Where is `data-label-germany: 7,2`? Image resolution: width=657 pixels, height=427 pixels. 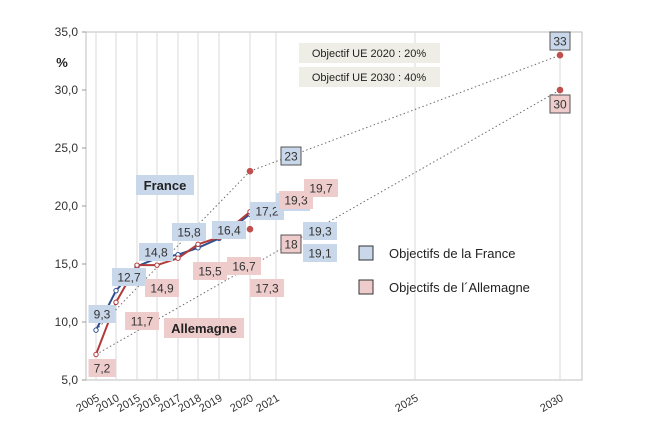 data-label-germany: 7,2 is located at coordinates (102, 369).